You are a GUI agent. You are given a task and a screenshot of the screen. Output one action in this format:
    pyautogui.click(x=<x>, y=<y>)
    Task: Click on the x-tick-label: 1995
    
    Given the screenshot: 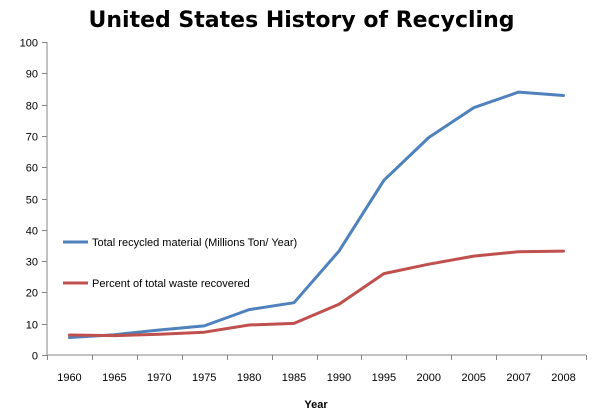 What is the action you would take?
    pyautogui.click(x=384, y=378)
    